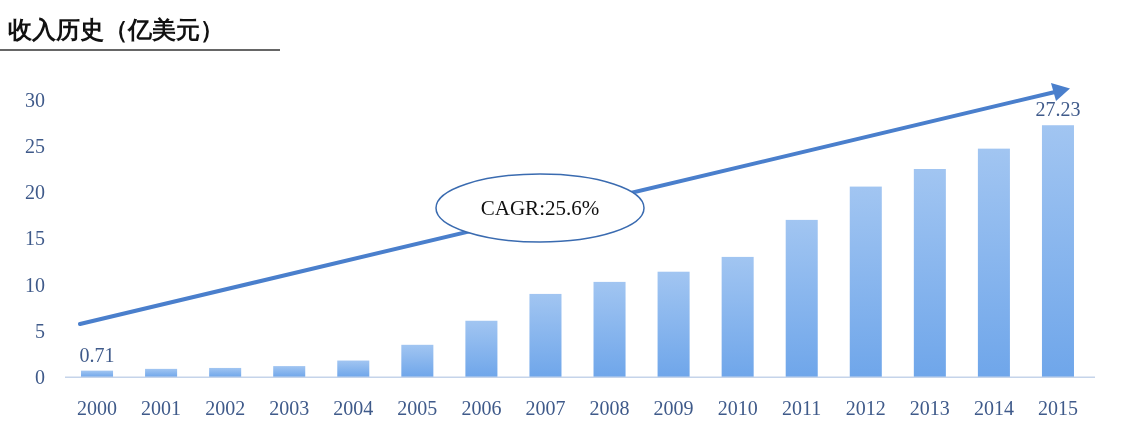 This screenshot has height=439, width=1122. What do you see at coordinates (116, 29) in the screenshot?
I see `chart-title: 收入历史（亿美元）` at bounding box center [116, 29].